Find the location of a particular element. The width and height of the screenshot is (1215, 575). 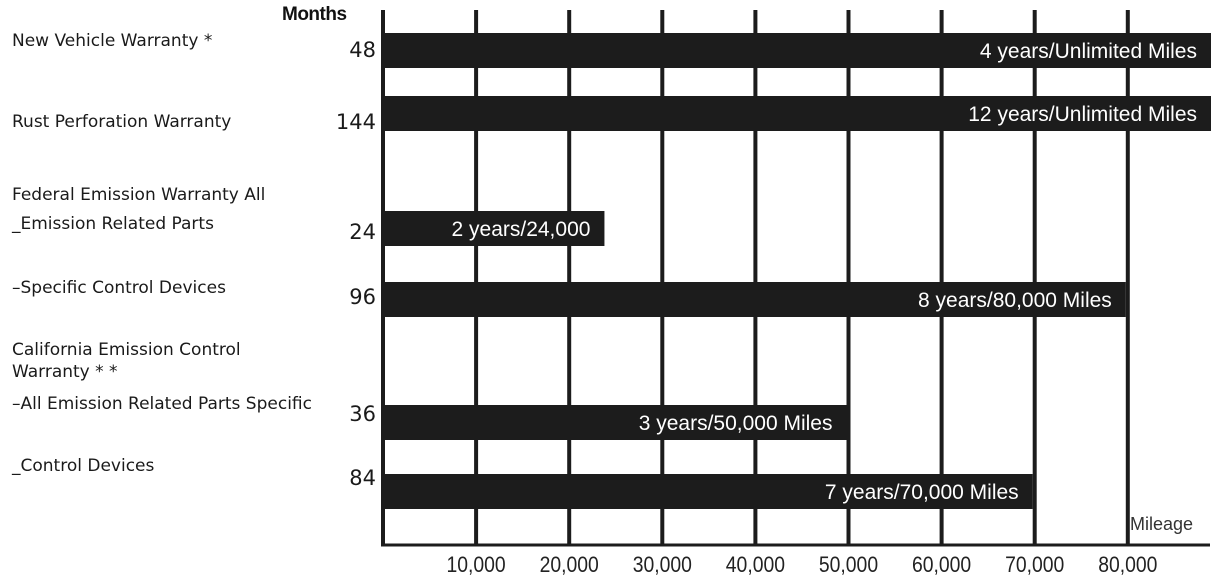

x-tick-label: 40,000 is located at coordinates (755, 564).